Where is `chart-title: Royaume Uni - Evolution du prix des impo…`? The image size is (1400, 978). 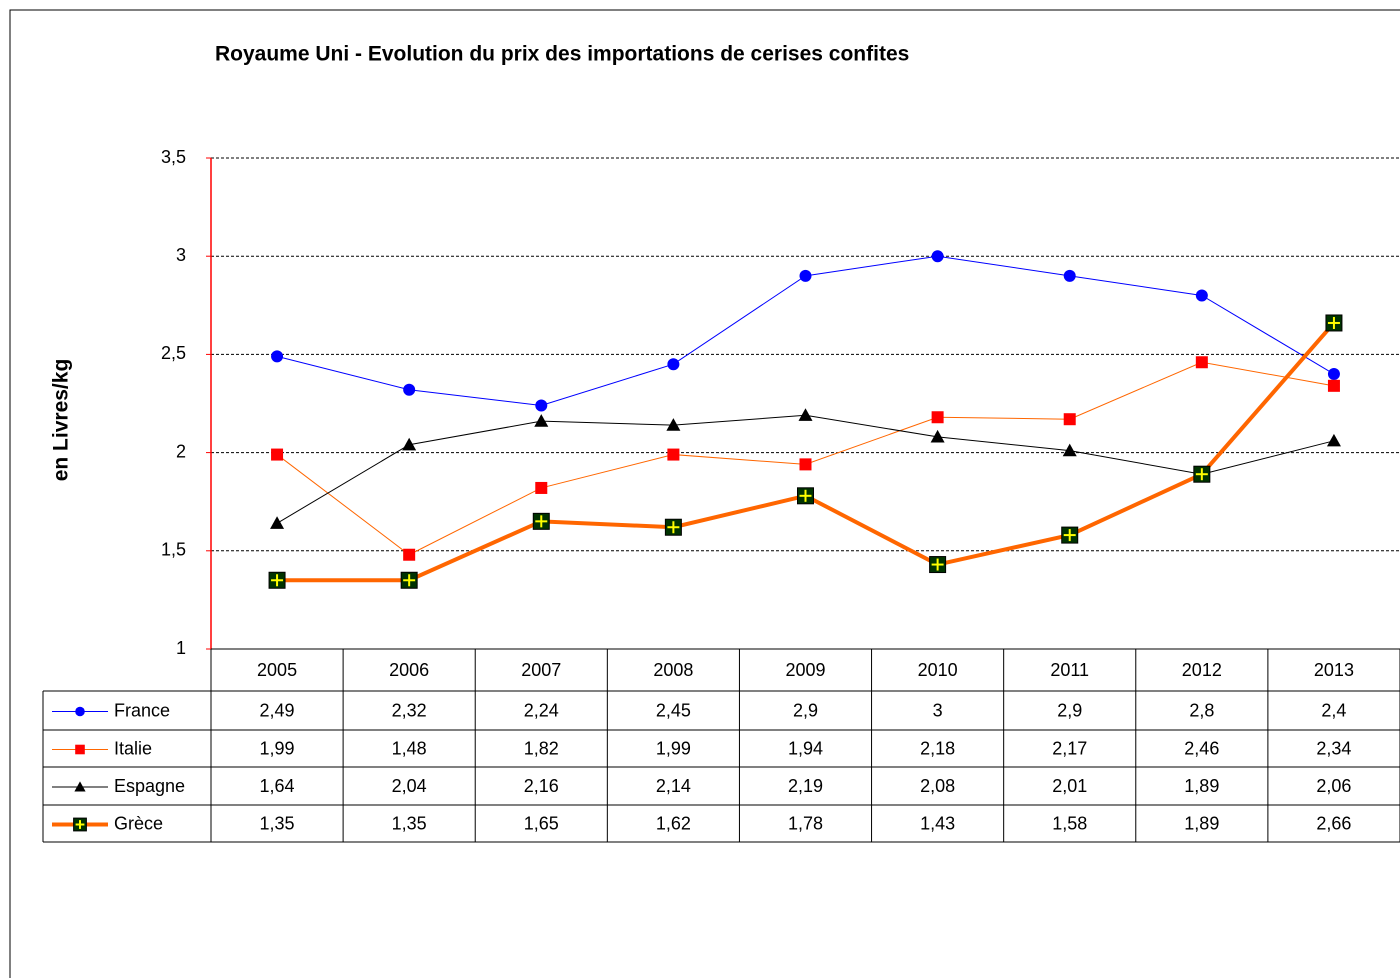 chart-title: Royaume Uni - Evolution du prix des impo… is located at coordinates (562, 54).